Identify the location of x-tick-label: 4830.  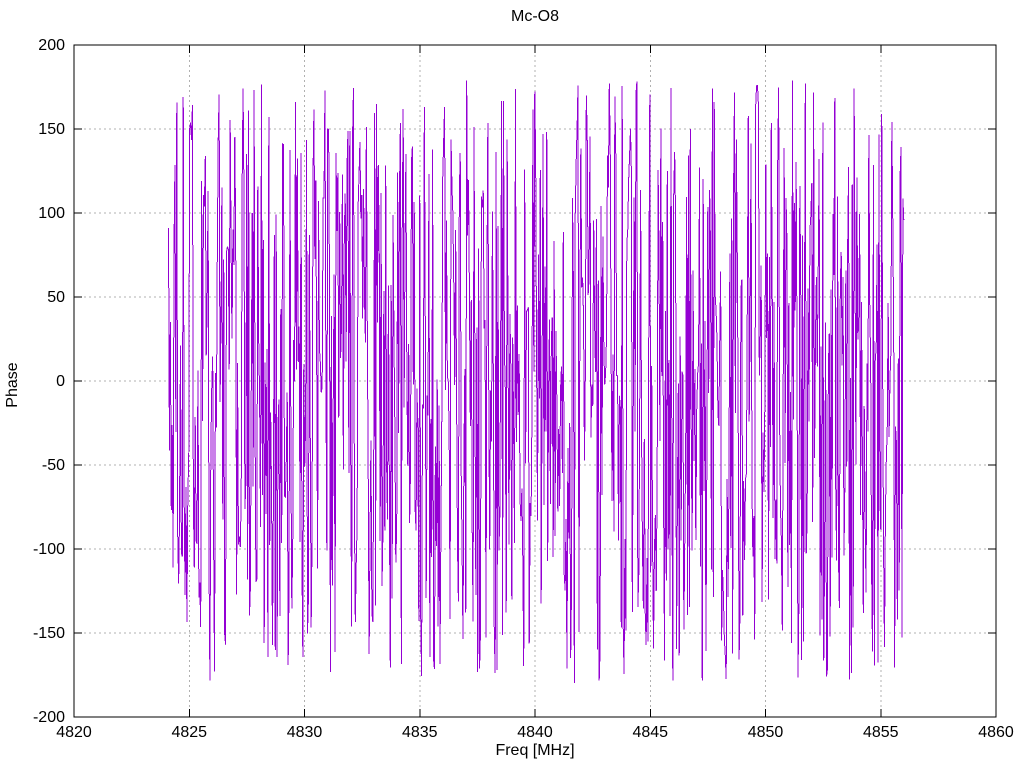
(305, 732).